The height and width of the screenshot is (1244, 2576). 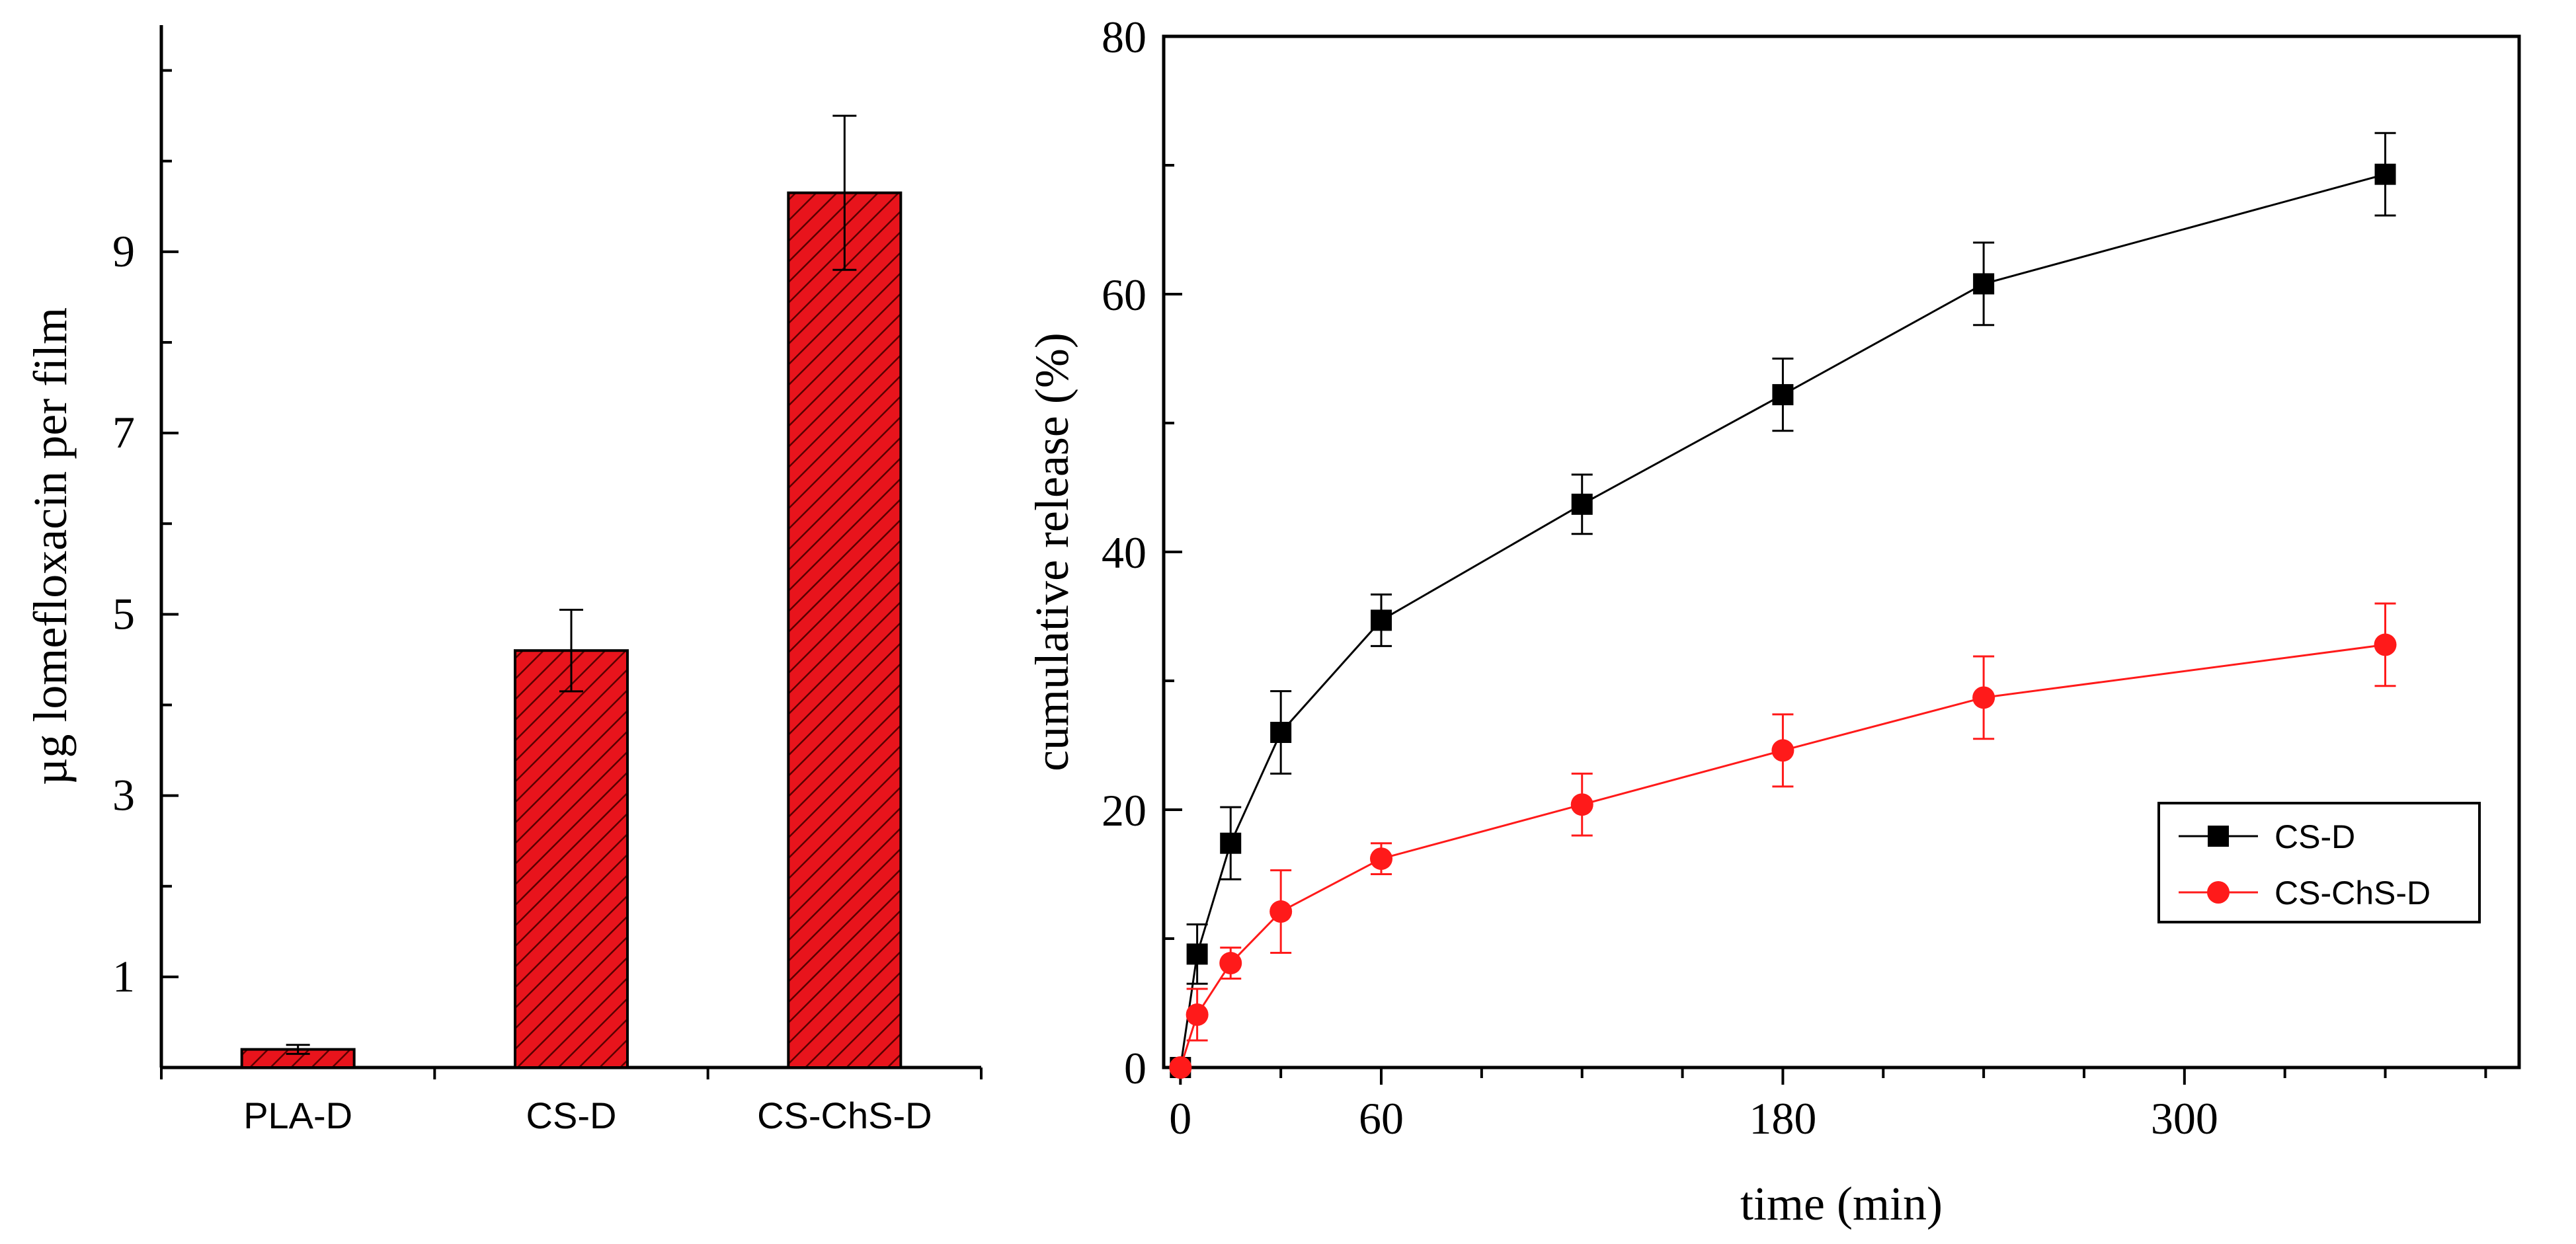 What do you see at coordinates (1180, 1119) in the screenshot?
I see `line-x-tick-label: 0` at bounding box center [1180, 1119].